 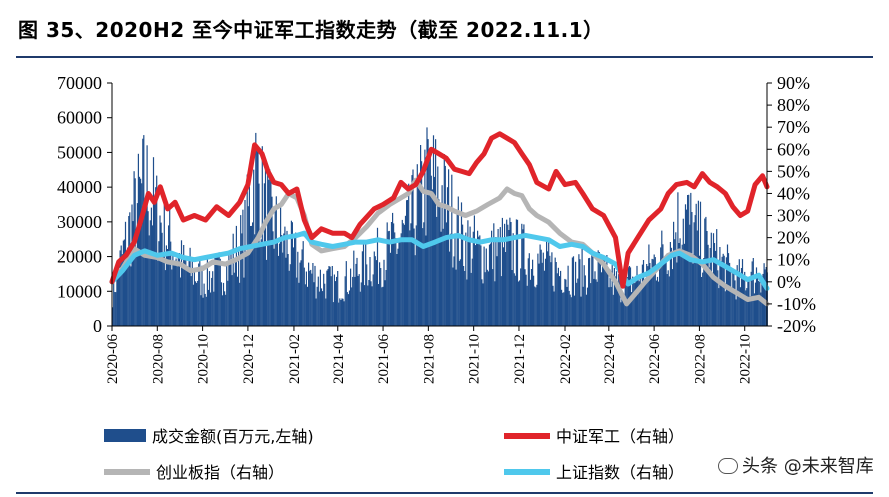 What do you see at coordinates (204, 359) in the screenshot?
I see `x-tick-label: 2020-10` at bounding box center [204, 359].